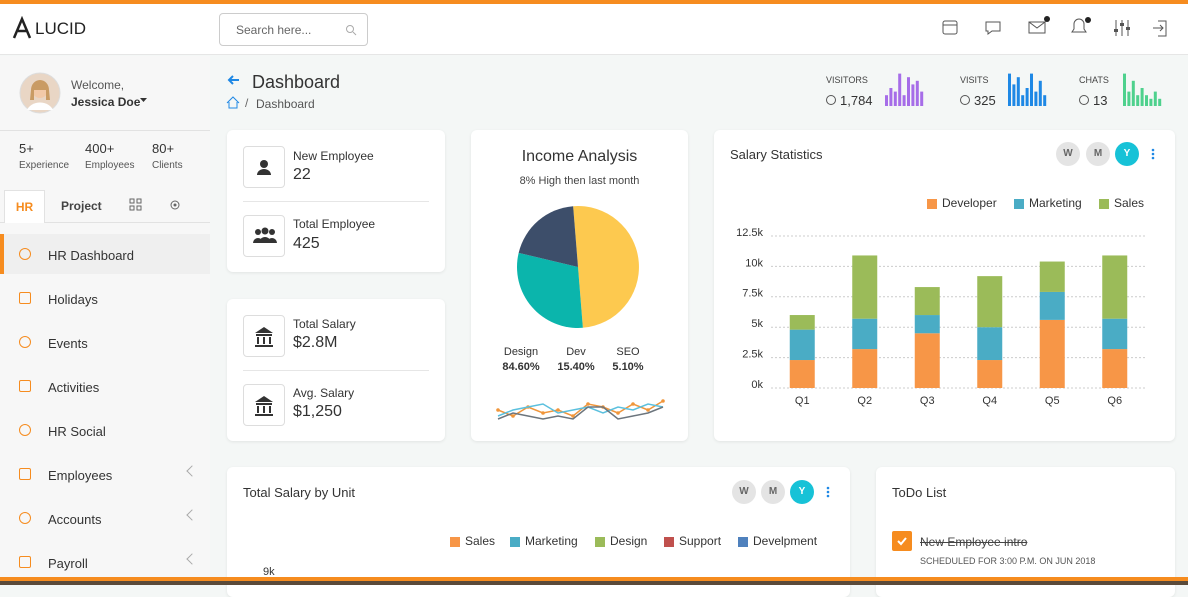 The image size is (1188, 597). Describe the element at coordinates (324, 393) in the screenshot. I see `card-label: Avg. Salary` at that location.